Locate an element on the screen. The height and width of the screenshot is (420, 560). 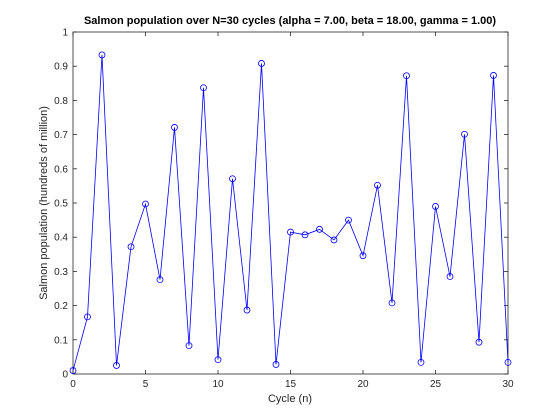
y-axis-label: Salmon population (hundreds of million) is located at coordinates (44, 203).